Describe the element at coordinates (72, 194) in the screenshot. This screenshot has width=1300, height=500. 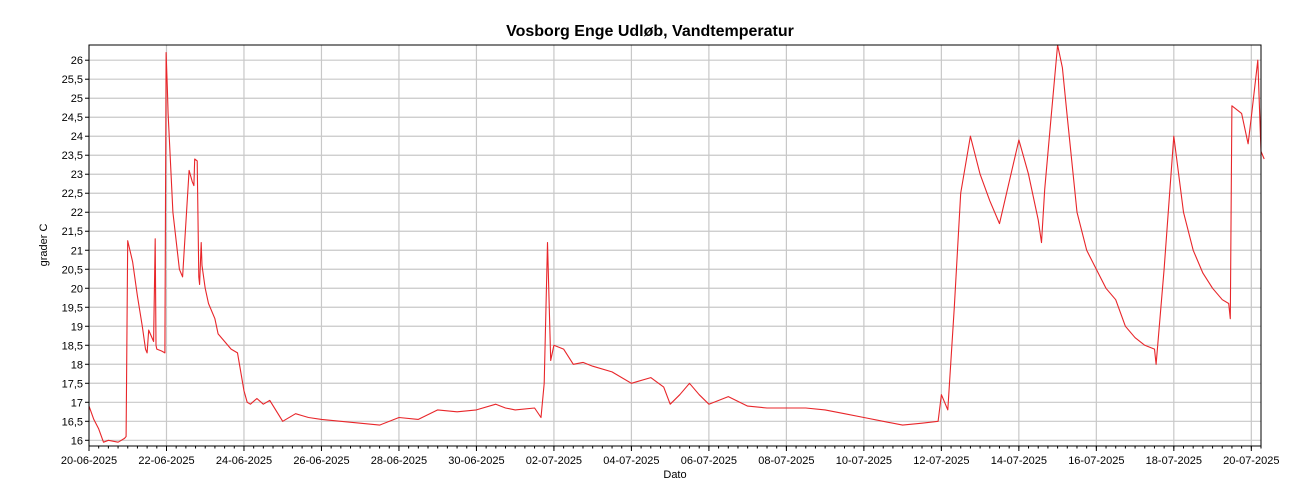
I see `y-tick-label: 22,5` at that location.